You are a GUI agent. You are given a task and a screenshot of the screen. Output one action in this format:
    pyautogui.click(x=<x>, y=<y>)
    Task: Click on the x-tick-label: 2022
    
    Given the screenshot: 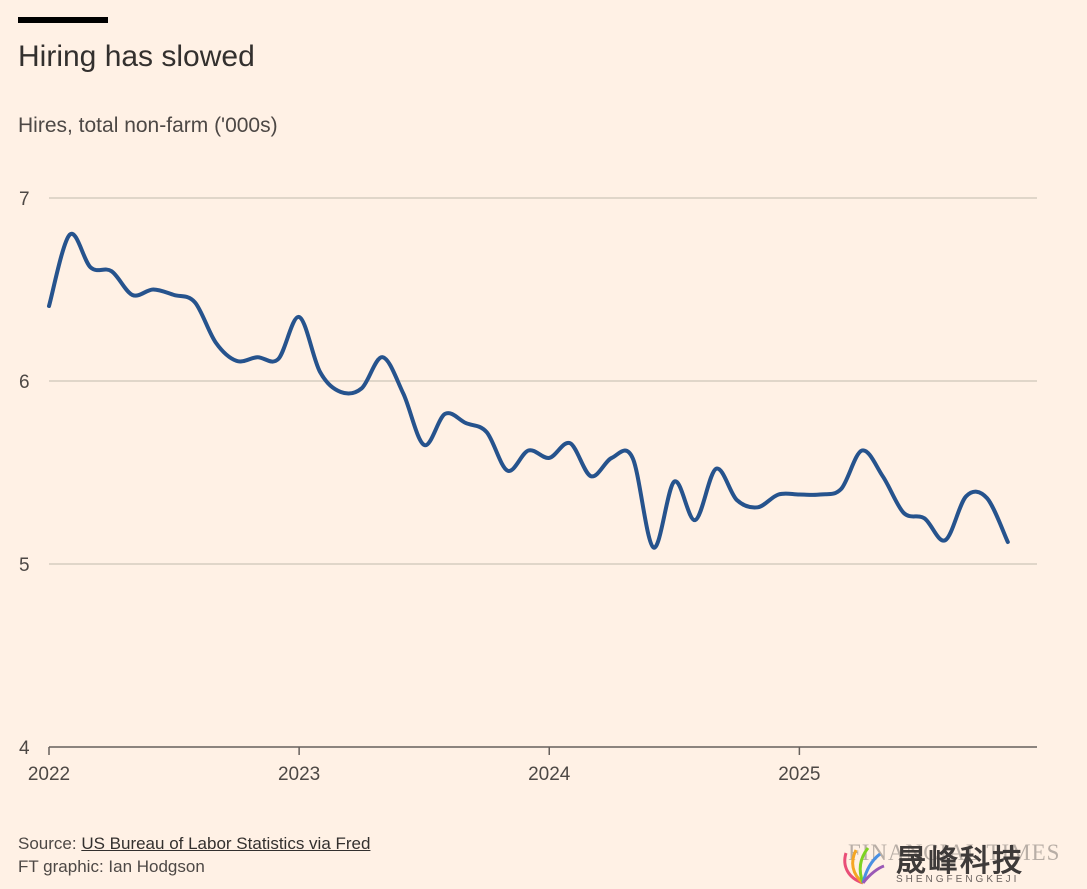 What is the action you would take?
    pyautogui.click(x=49, y=774)
    